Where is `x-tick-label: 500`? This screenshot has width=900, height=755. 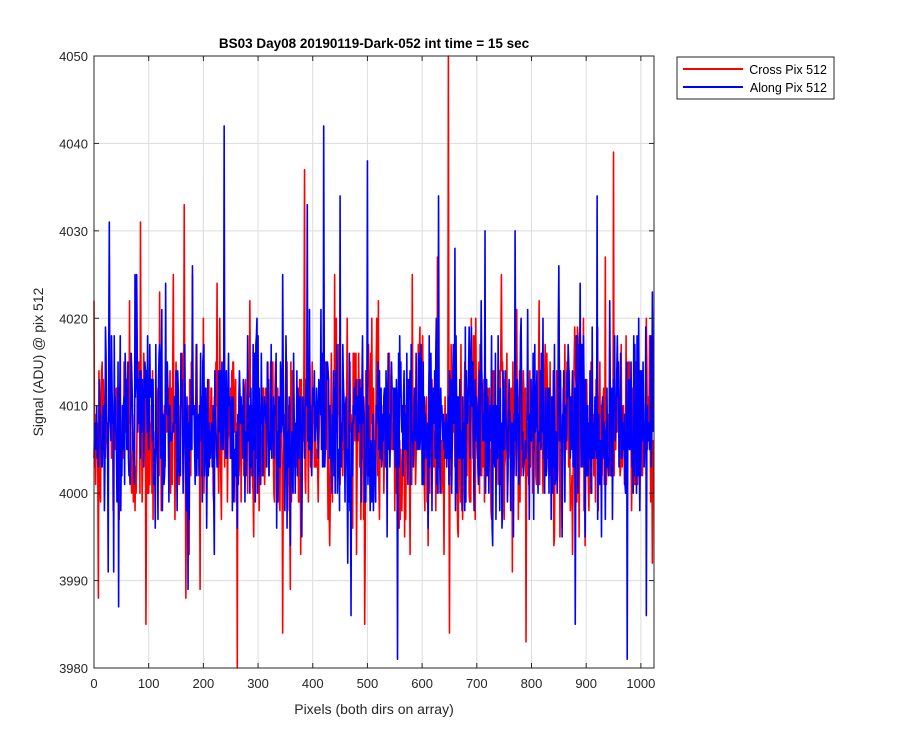 x-tick-label: 500 is located at coordinates (368, 683).